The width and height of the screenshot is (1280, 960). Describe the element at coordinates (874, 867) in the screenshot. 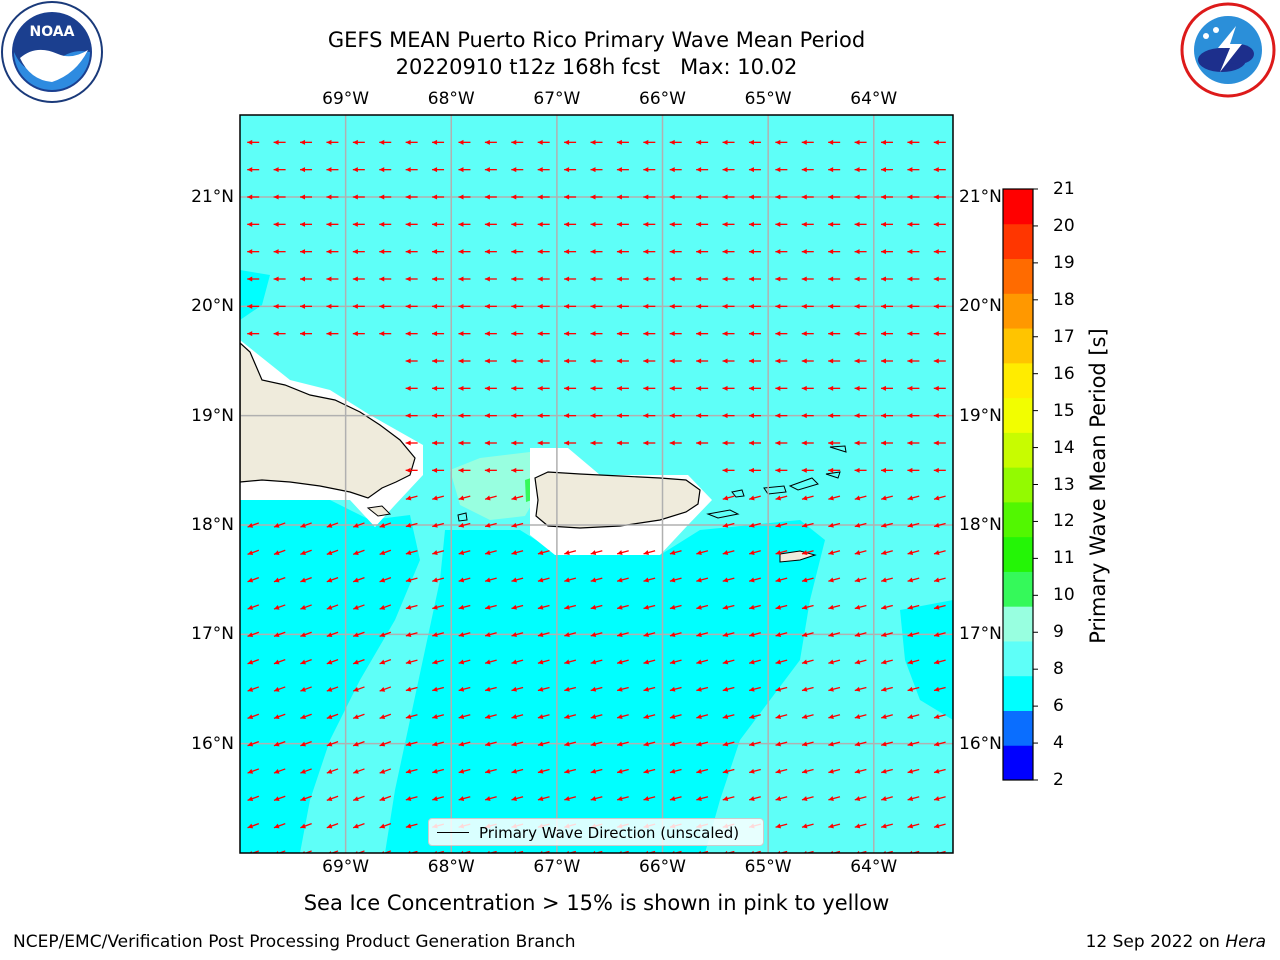

I see `lon-label: 64°W` at that location.